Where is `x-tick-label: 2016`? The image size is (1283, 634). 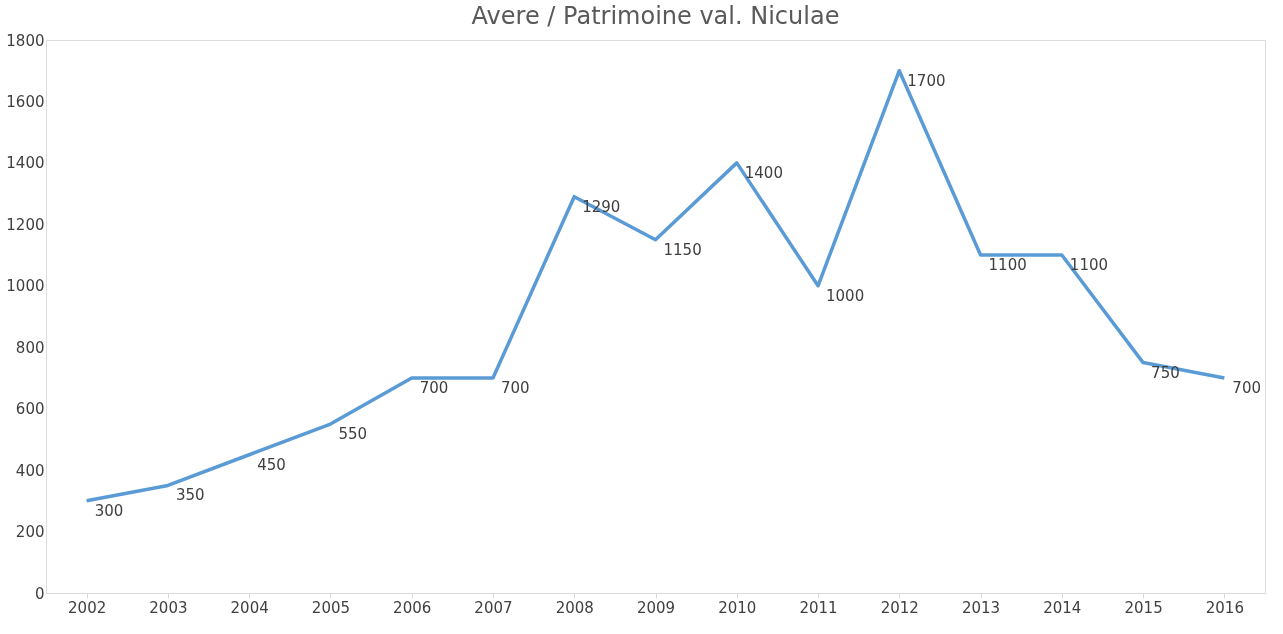 x-tick-label: 2016 is located at coordinates (1224, 607).